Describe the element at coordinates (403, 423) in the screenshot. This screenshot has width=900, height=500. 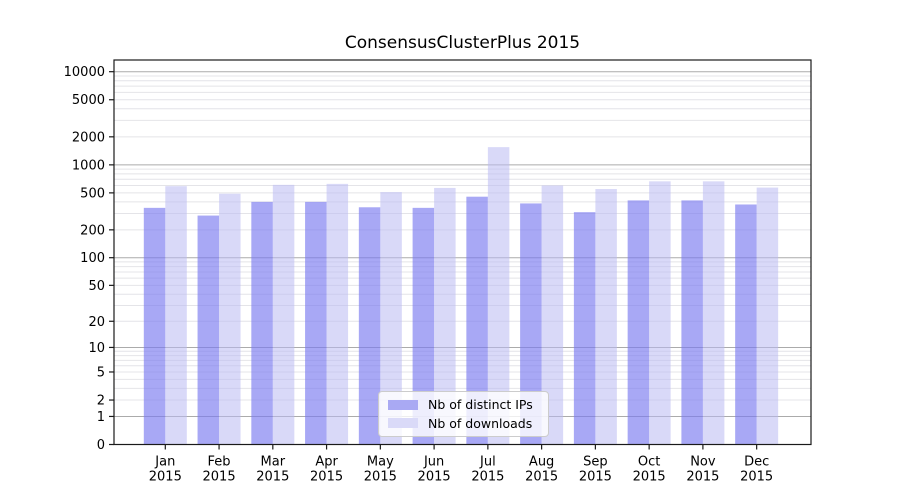
I see `legend-swatch-downloads` at that location.